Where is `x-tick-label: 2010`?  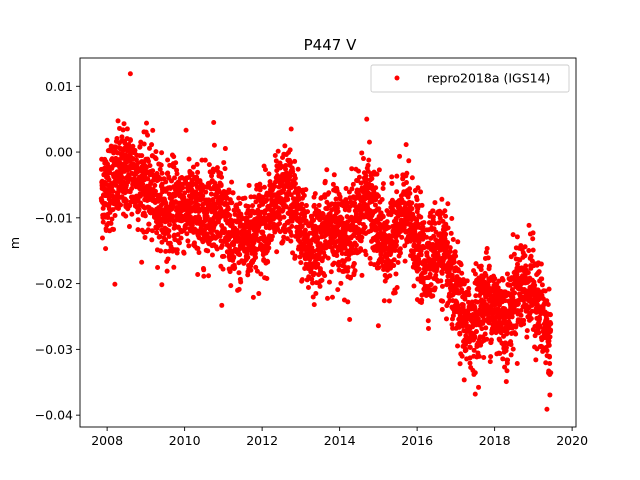
x-tick-label: 2010 is located at coordinates (185, 440).